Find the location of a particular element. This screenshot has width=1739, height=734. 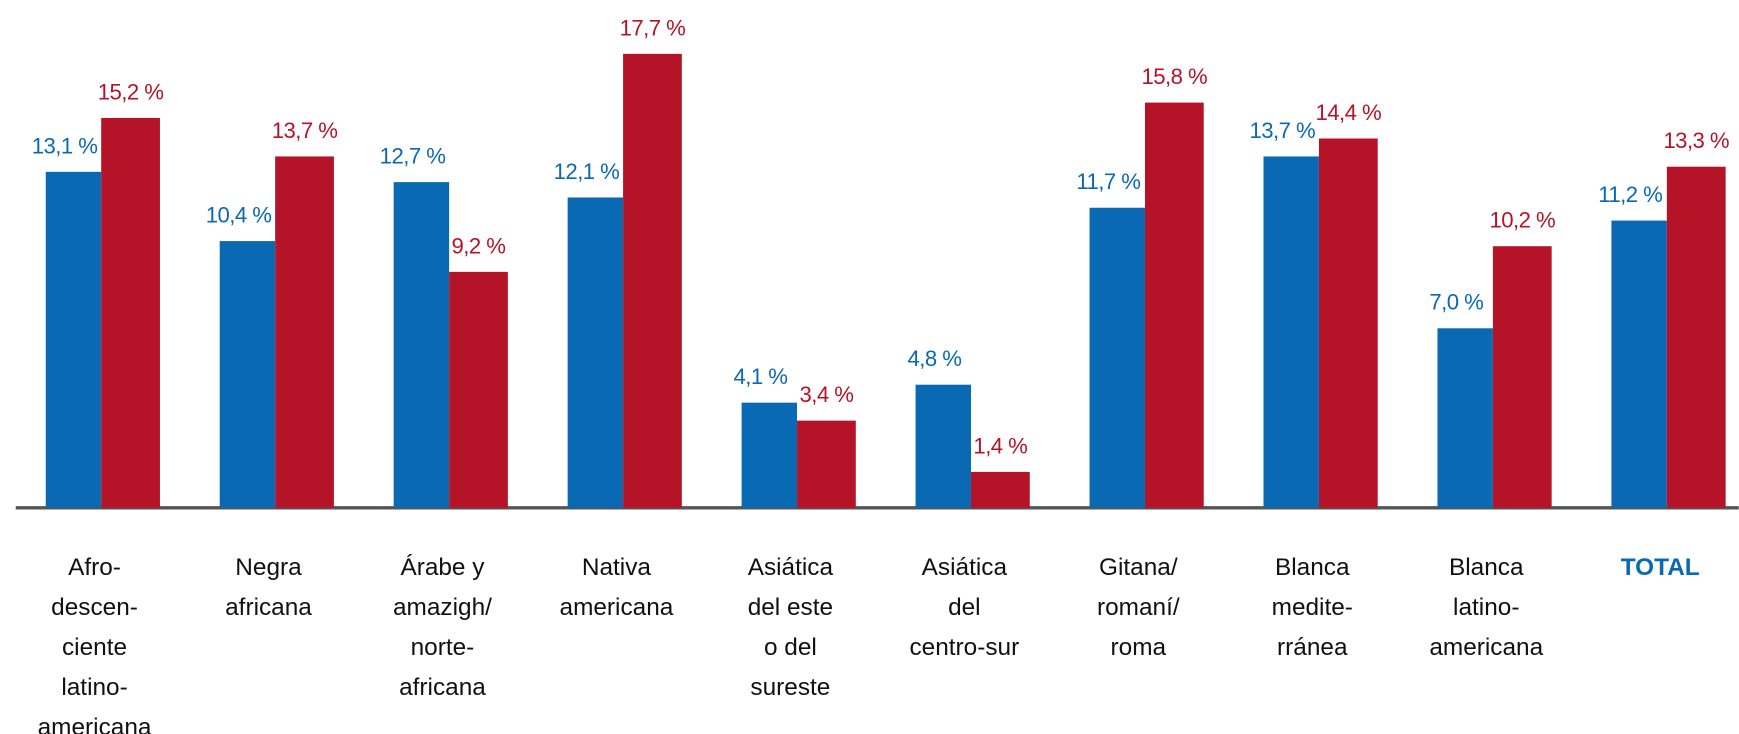

x-tick-label: rránea is located at coordinates (1312, 647).